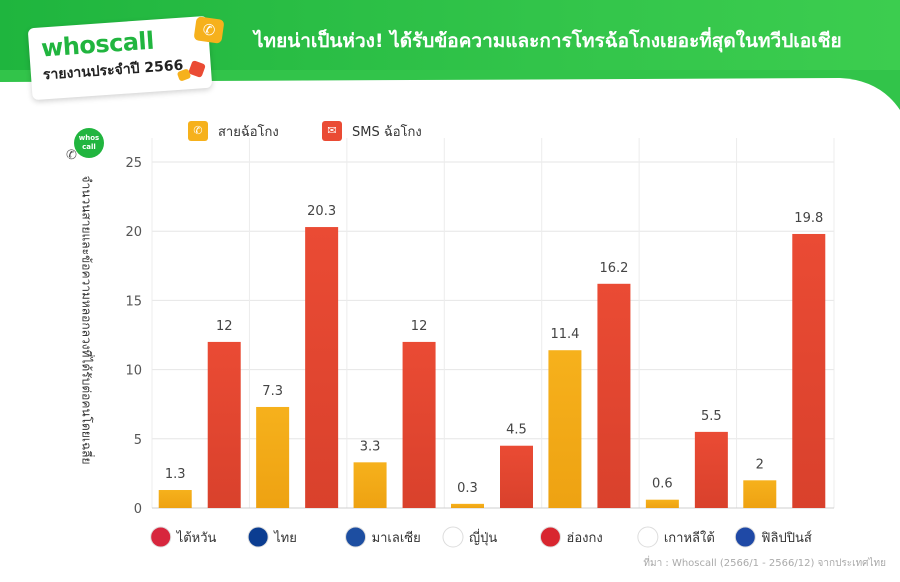 The height and width of the screenshot is (582, 900). I want to click on y-tick-label: 0, so click(138, 509).